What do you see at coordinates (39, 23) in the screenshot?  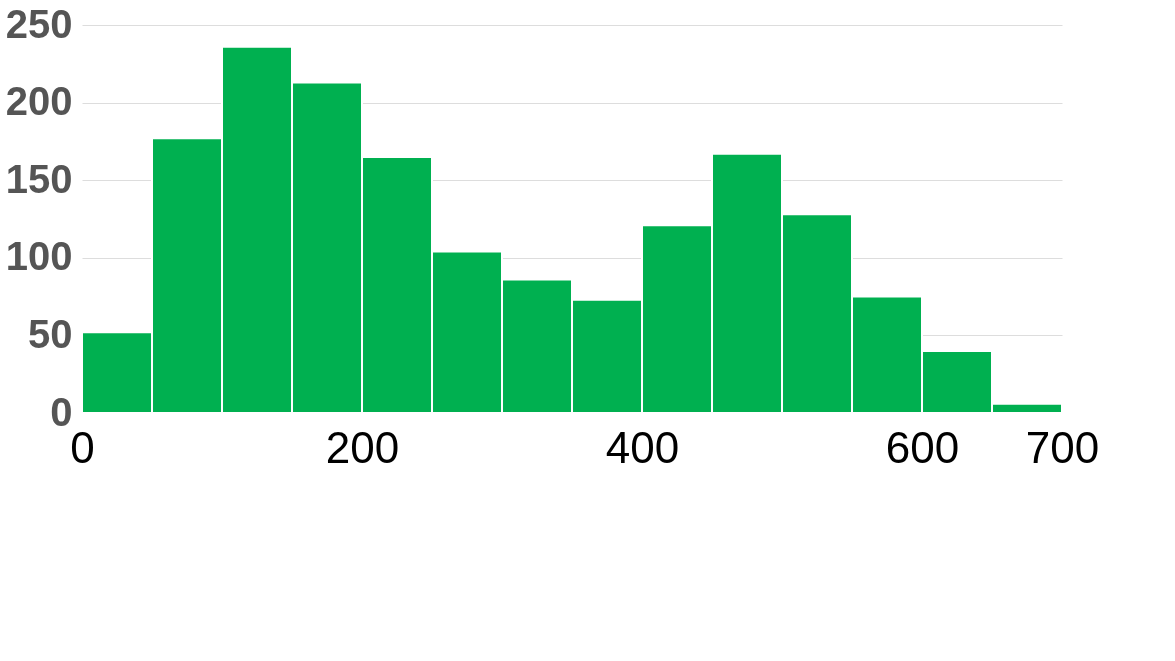 I see `y-tick-label: 250` at bounding box center [39, 23].